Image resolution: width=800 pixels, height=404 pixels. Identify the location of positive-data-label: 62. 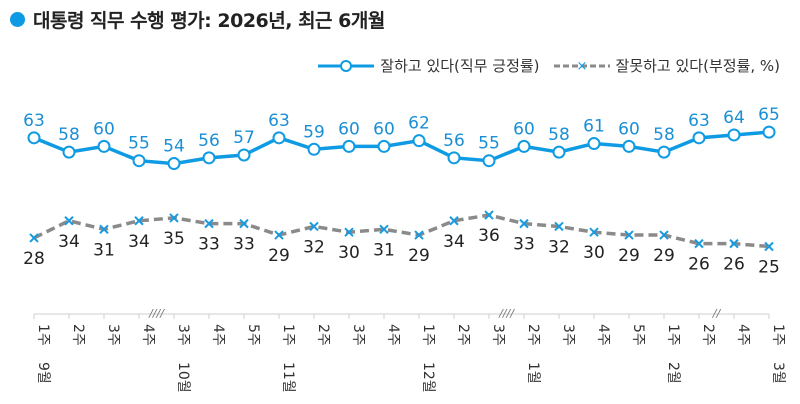
(419, 124).